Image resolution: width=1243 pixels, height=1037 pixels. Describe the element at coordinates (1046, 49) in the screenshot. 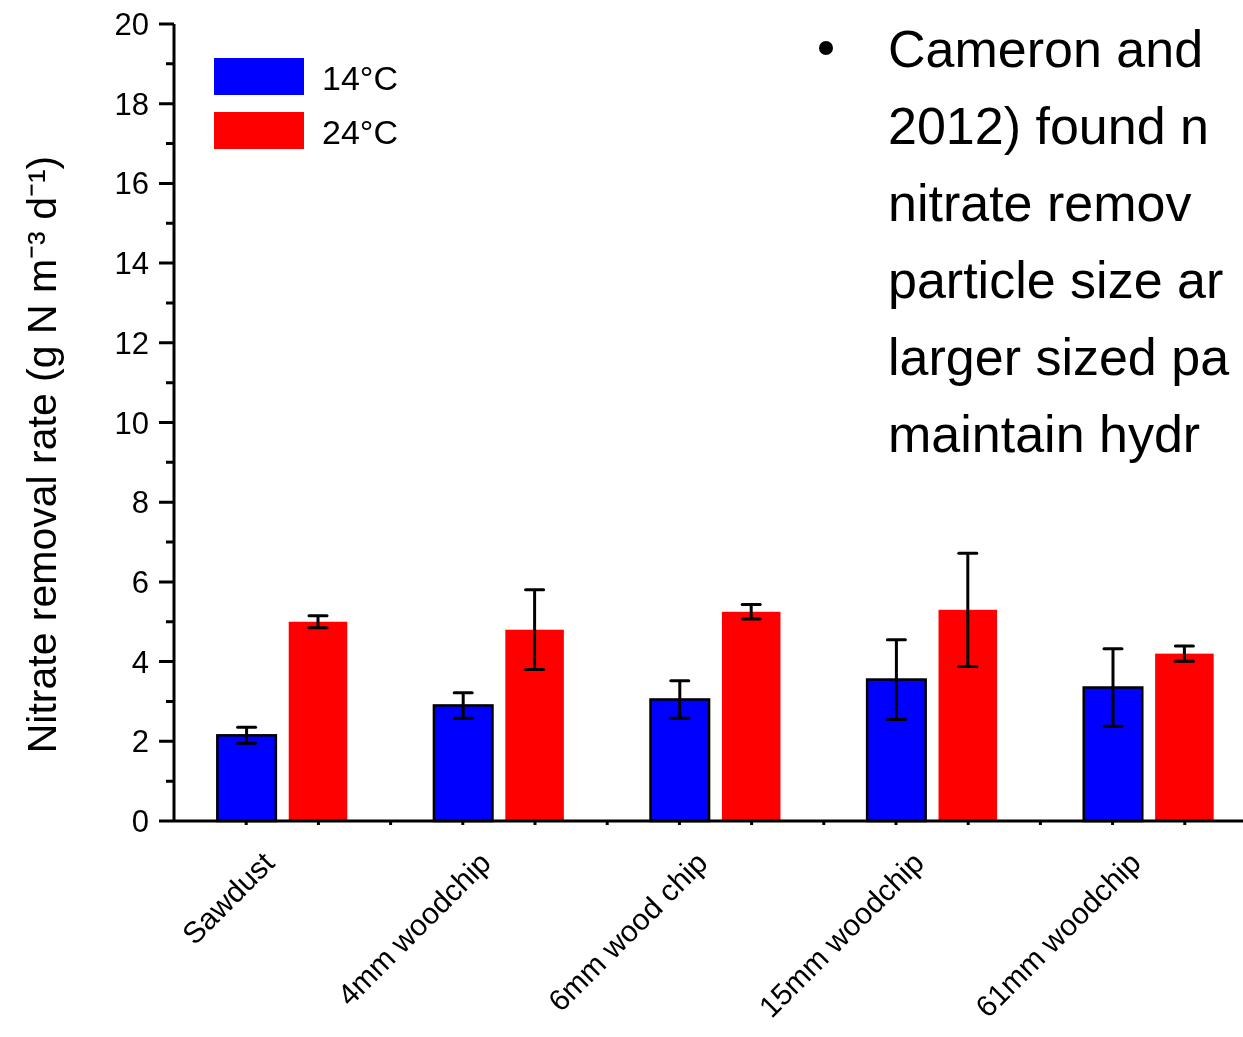

I see `annotation: Cameron and` at that location.